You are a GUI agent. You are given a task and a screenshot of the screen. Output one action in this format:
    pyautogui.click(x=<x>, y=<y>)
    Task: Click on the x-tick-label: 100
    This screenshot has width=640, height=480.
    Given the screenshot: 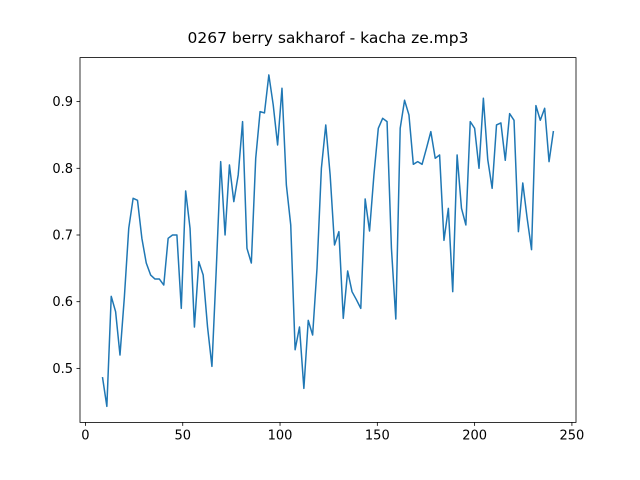 What is the action you would take?
    pyautogui.click(x=280, y=435)
    